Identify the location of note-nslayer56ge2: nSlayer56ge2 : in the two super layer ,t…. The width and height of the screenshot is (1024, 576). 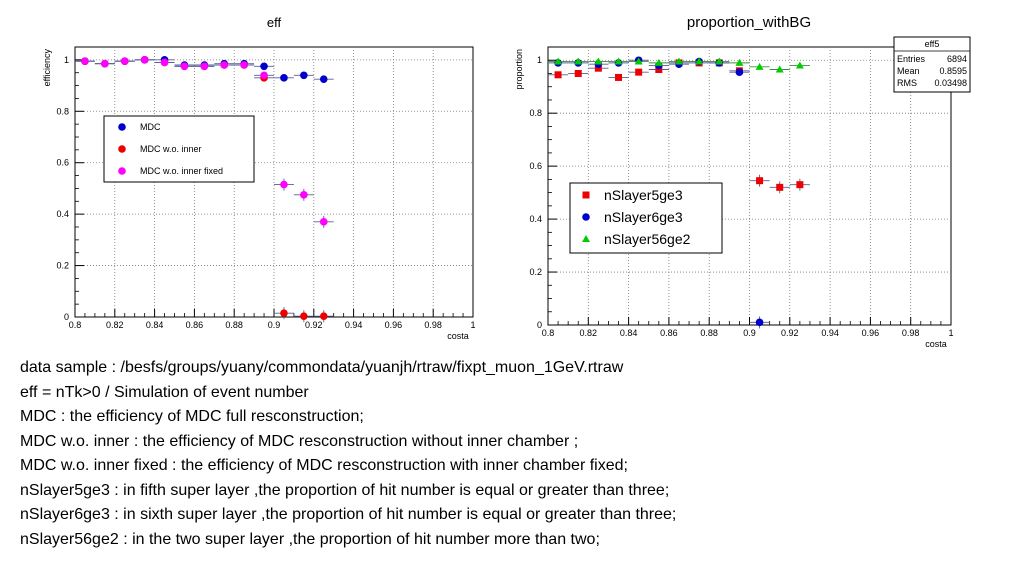
(310, 539).